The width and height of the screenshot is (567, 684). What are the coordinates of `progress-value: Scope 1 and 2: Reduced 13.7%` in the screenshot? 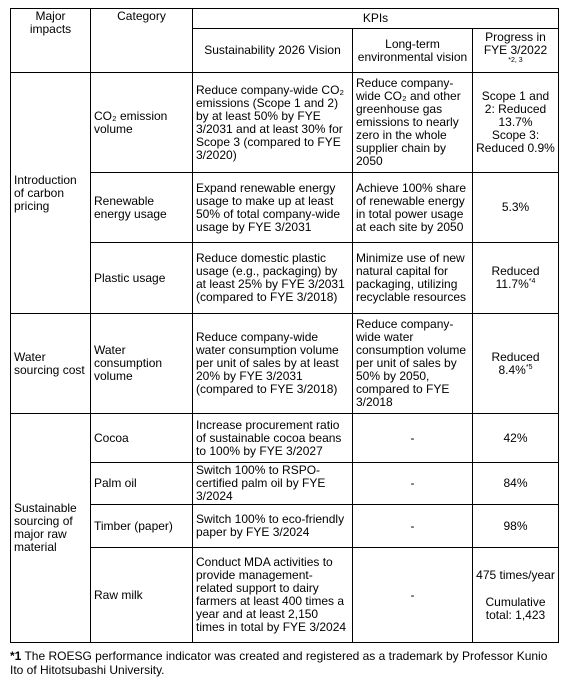 It's located at (515, 109).